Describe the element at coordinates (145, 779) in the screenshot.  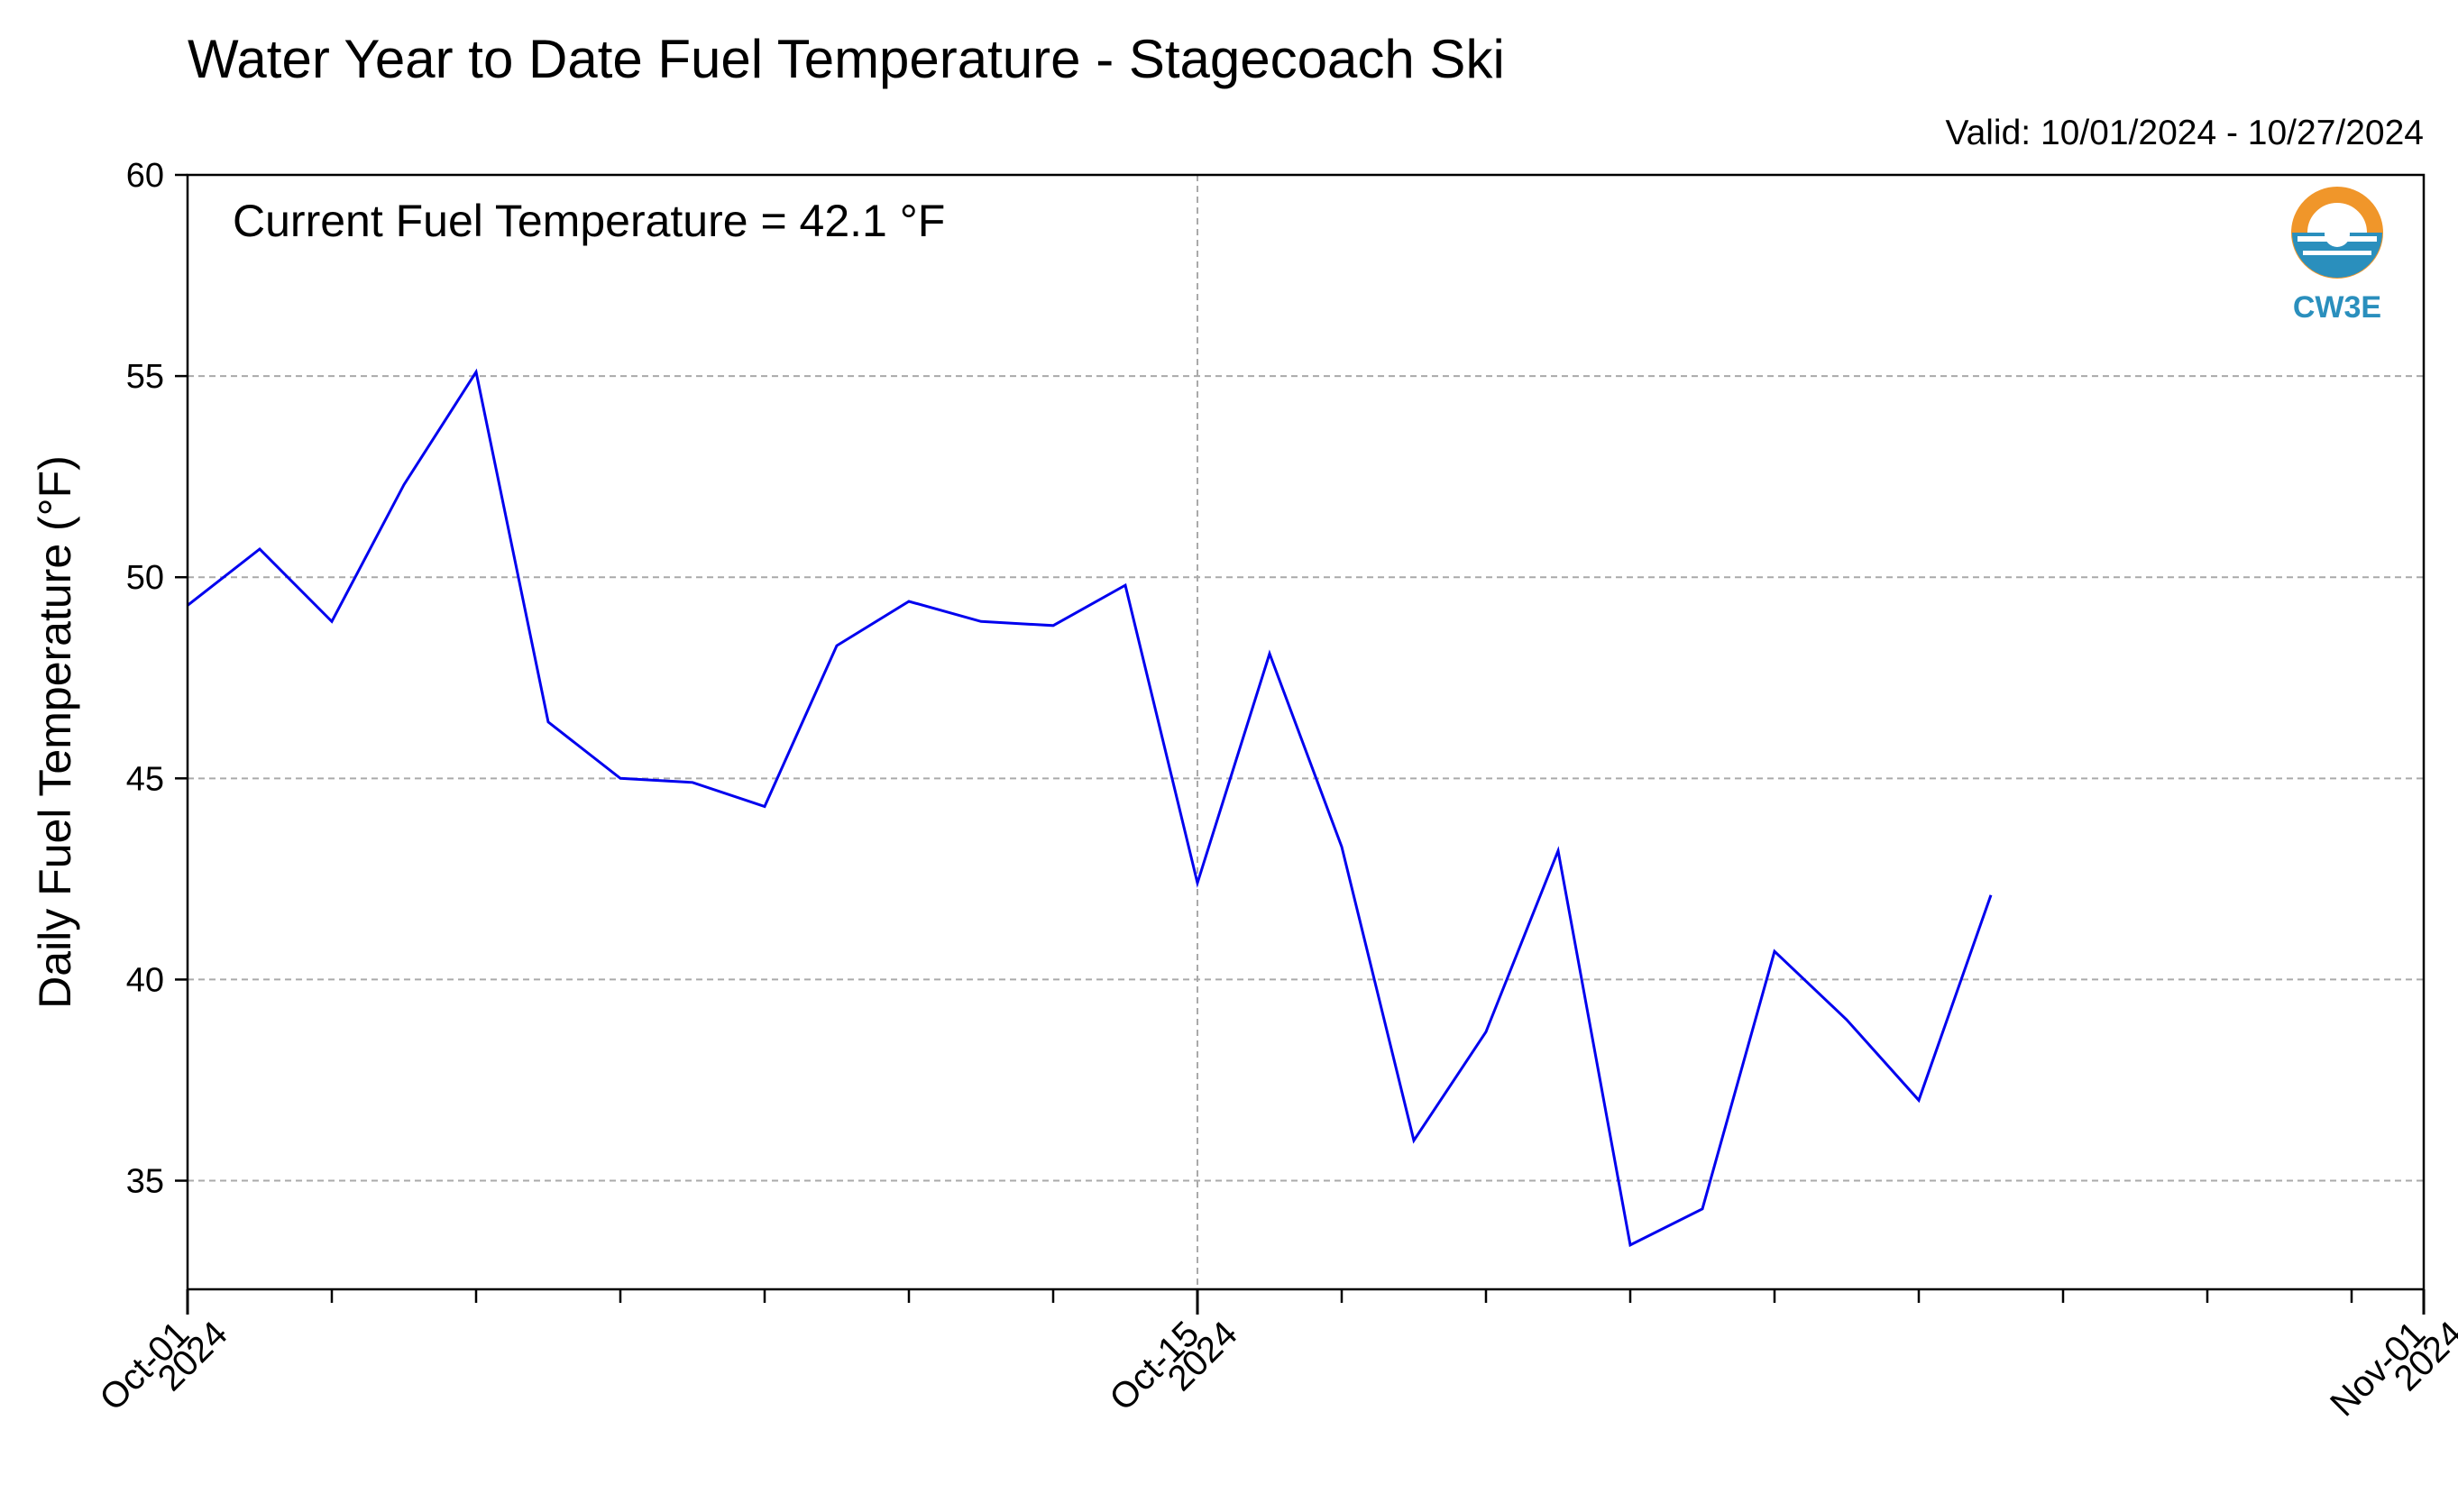
I see `y-tick-label: 45` at that location.